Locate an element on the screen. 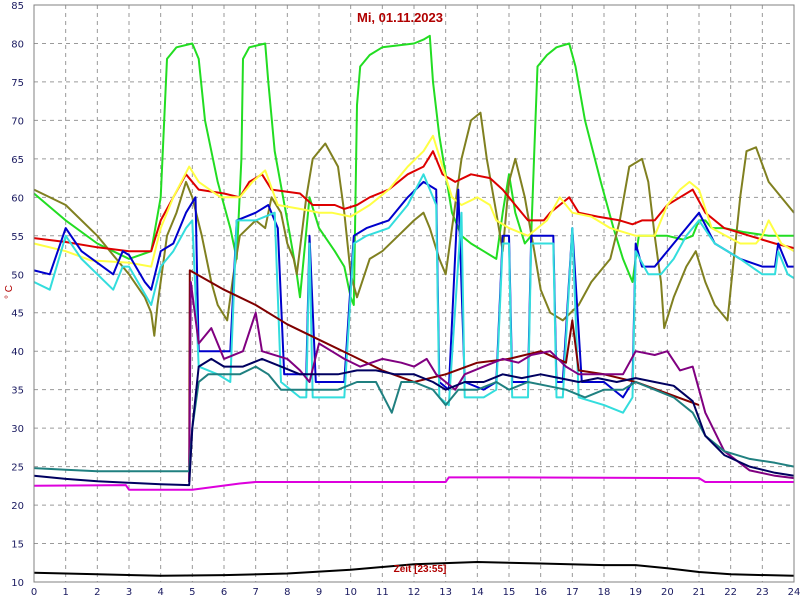 This screenshot has width=800, height=600. chart-title: Mi, 01.11.2023 is located at coordinates (400, 17).